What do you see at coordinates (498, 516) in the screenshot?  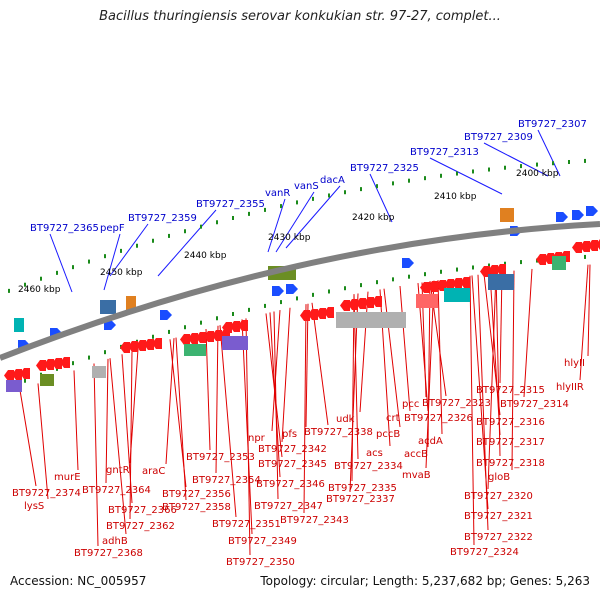 I see `gene-label-bottom: BT9727_2321` at bounding box center [498, 516].